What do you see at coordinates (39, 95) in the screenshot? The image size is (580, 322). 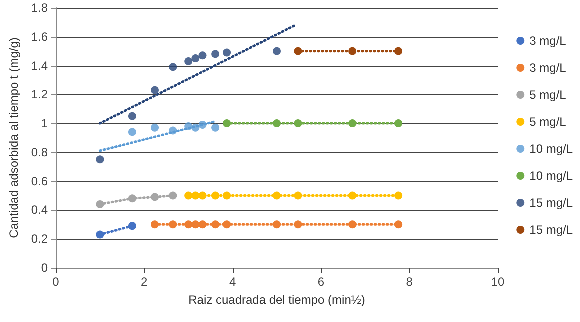 I see `y-tick-label: 1.2` at bounding box center [39, 95].